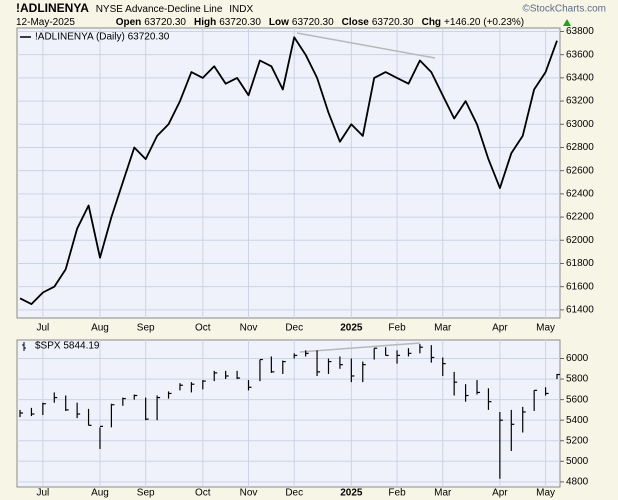 Image resolution: width=618 pixels, height=500 pixels. I want to click on exchange: INDX, so click(241, 9).